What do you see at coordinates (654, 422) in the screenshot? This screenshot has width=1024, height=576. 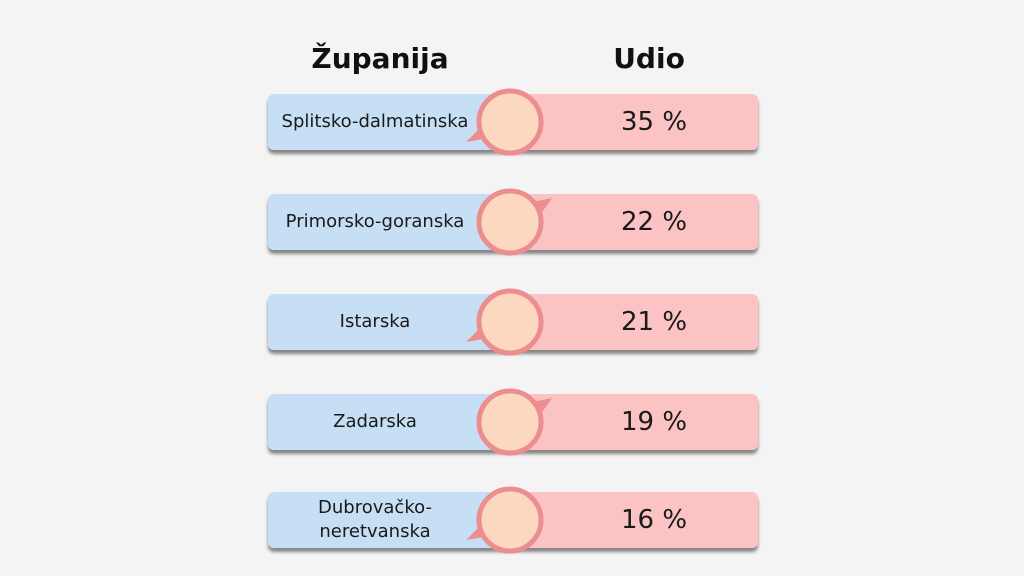 I see `share-value: 19 %` at bounding box center [654, 422].